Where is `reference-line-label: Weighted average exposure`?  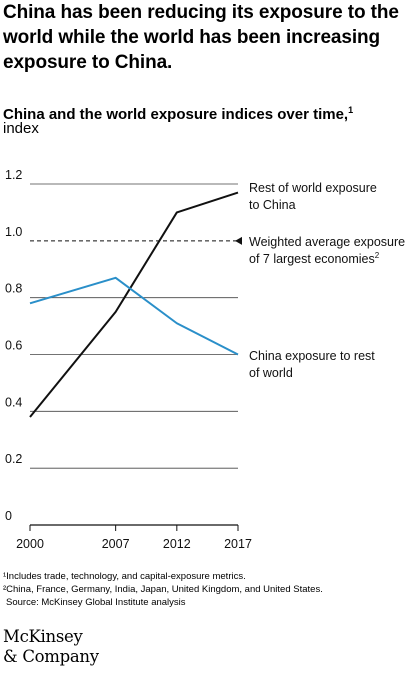 reference-line-label: Weighted average exposure is located at coordinates (327, 242).